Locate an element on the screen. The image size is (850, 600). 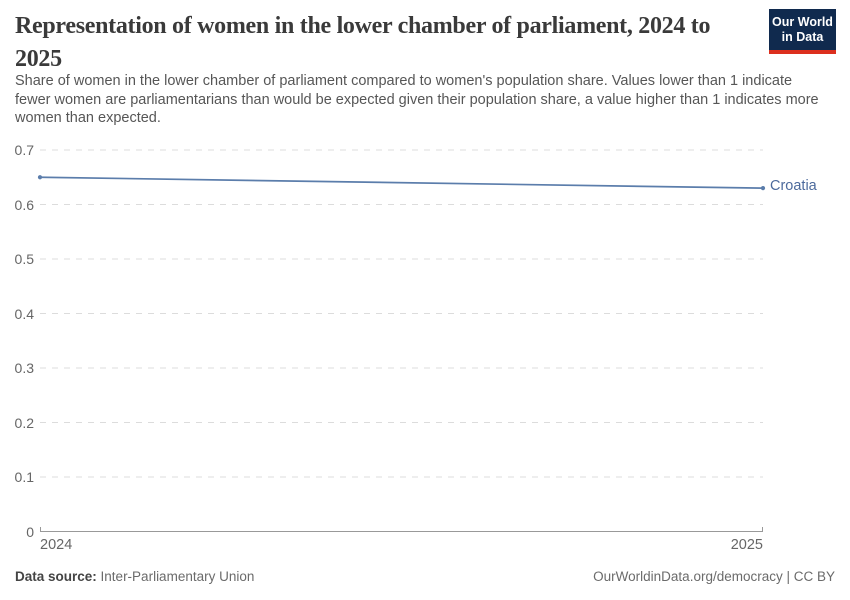
y-axis-tick-label: 0.4 is located at coordinates (24, 313).